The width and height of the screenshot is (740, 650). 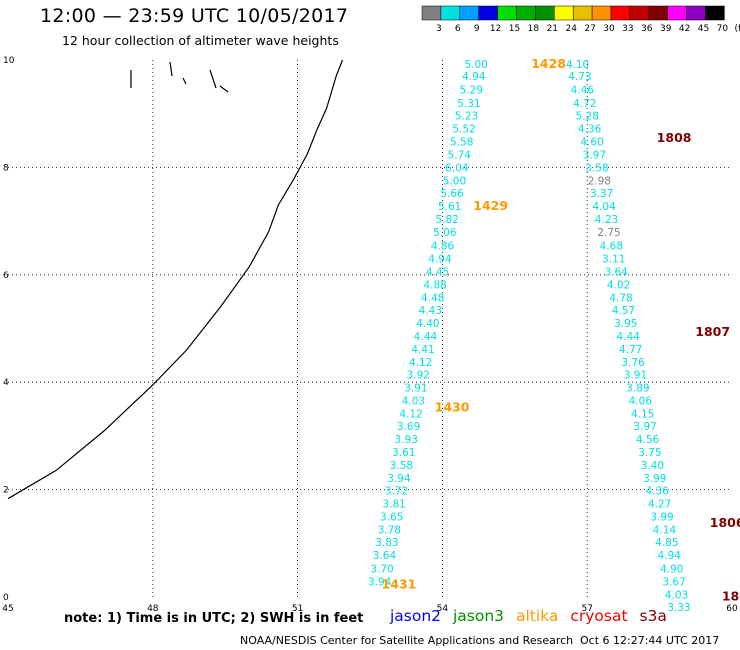 I want to click on legend-altika: altika, so click(x=537, y=616).